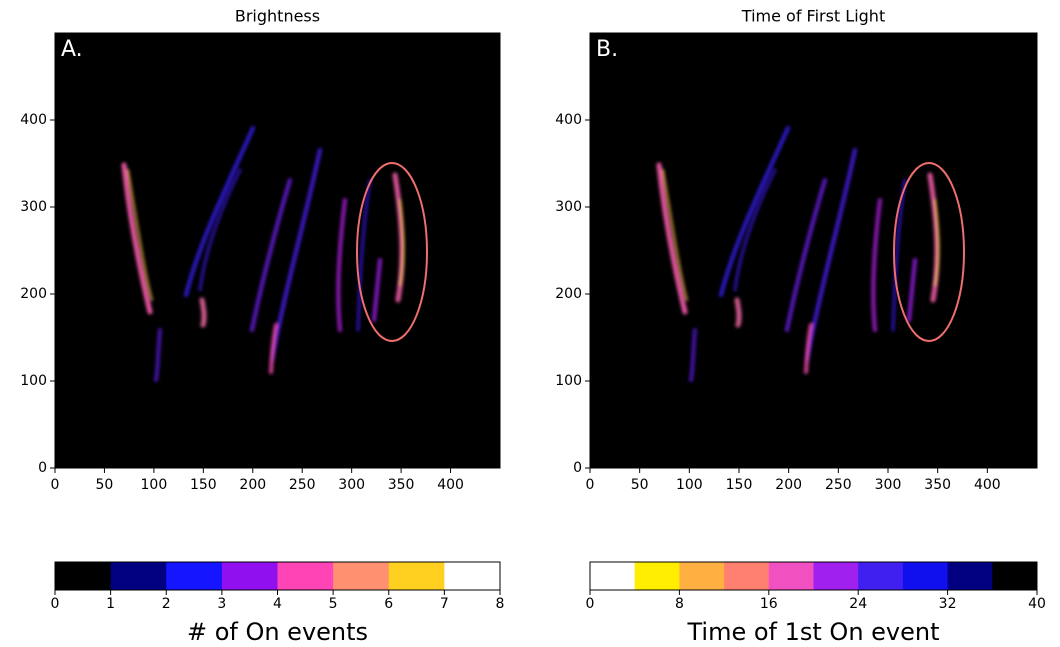  What do you see at coordinates (333, 604) in the screenshot?
I see `colorbar-tick-label: 5` at bounding box center [333, 604].